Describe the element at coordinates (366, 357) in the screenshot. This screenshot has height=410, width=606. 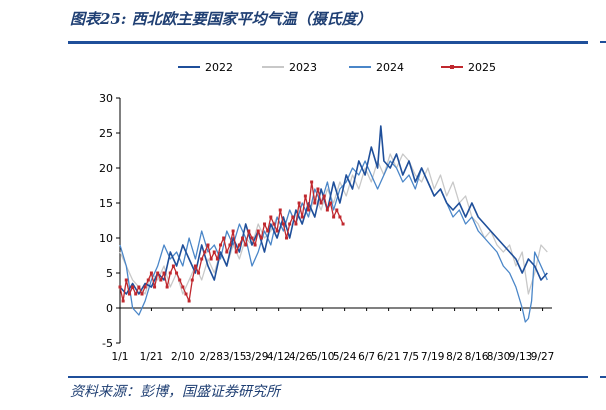
I see `x-tick-label: 6/7` at that location.